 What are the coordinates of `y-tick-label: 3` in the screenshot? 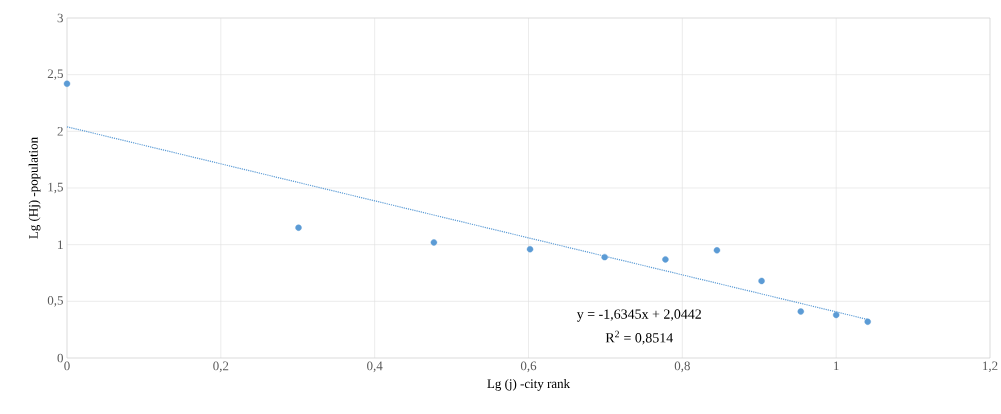 It's located at (60, 18).